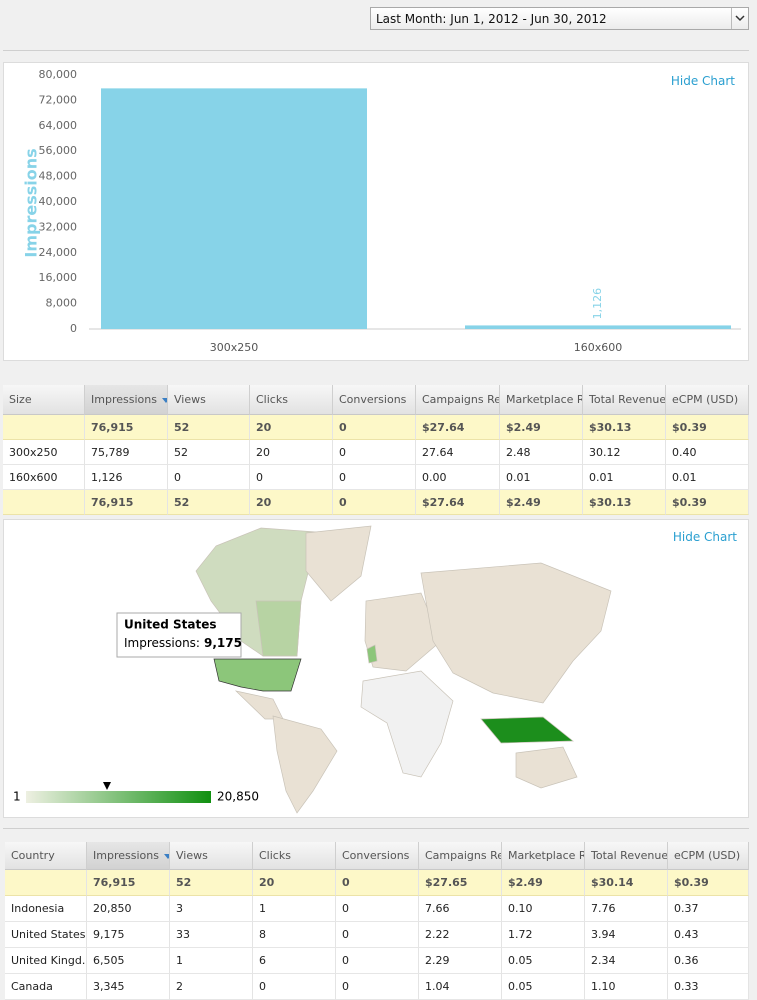  What do you see at coordinates (516, 633) in the screenshot?
I see `asia` at bounding box center [516, 633].